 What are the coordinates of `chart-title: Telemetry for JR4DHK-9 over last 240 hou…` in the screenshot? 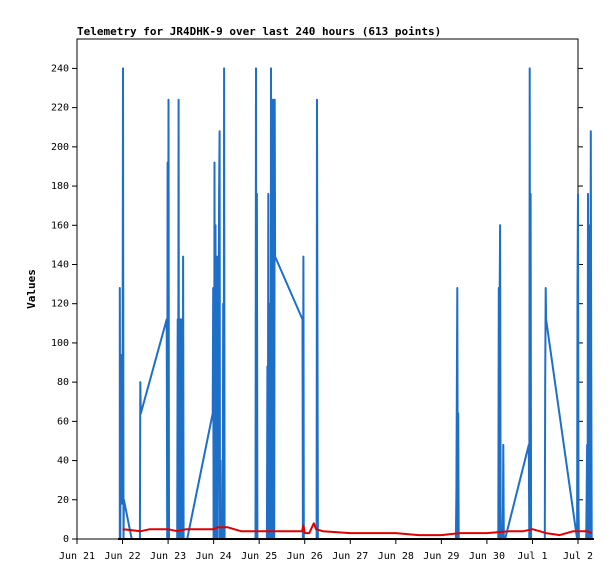 It's located at (259, 31).